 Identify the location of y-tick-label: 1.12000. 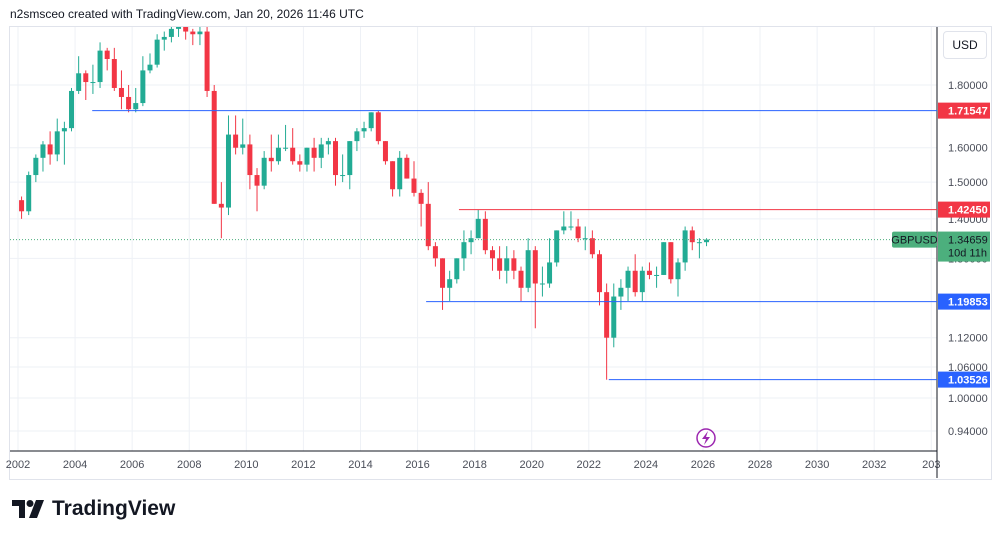
(968, 339).